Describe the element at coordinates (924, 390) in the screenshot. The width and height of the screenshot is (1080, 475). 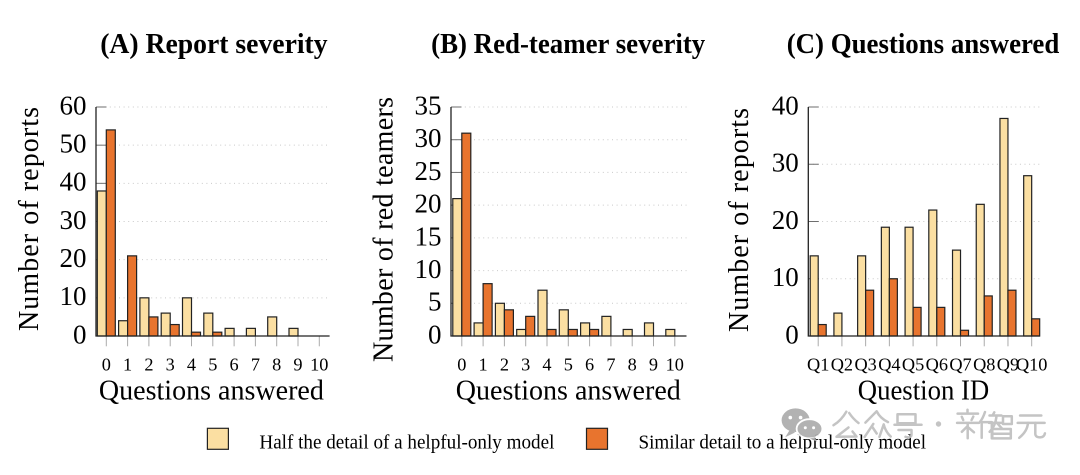
I see `svg-text: Question ID` at that location.